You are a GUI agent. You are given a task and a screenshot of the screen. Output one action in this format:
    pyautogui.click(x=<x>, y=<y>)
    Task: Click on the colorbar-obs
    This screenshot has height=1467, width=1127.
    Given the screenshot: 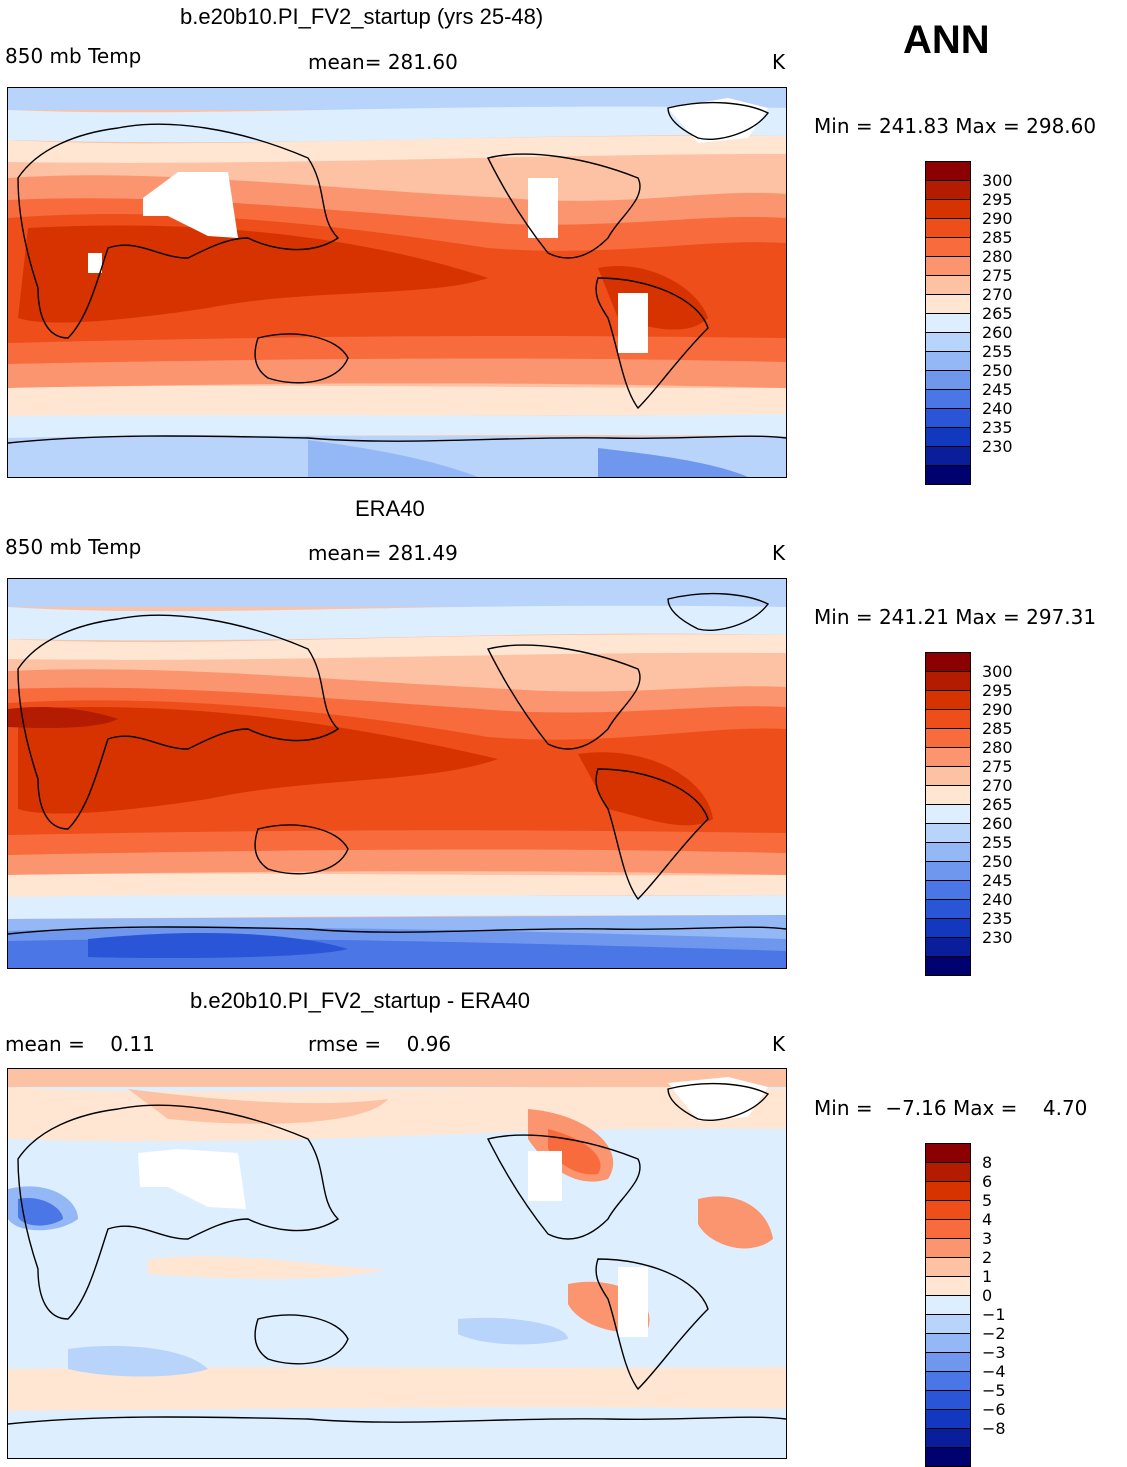 What is the action you would take?
    pyautogui.click(x=948, y=814)
    